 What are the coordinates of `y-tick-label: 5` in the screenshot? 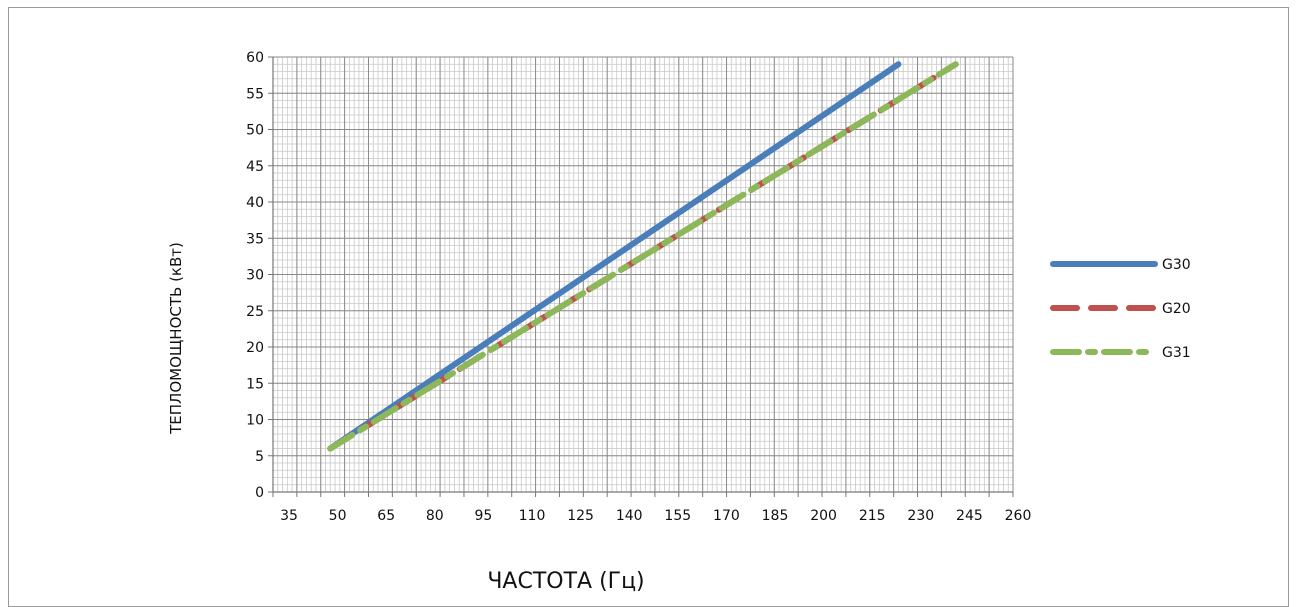 It's located at (259, 457).